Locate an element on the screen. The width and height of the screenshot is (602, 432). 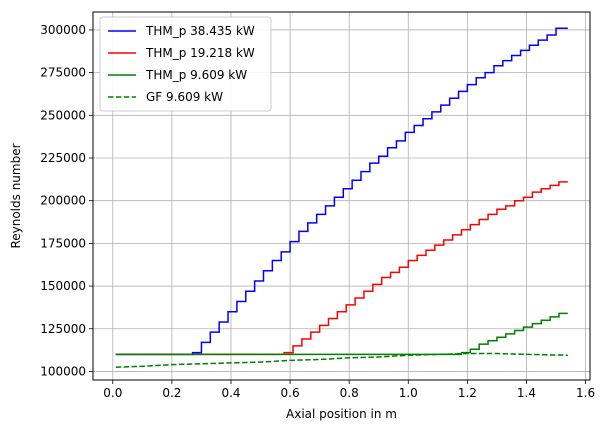
y-tick-label: 300000 is located at coordinates (63, 30).